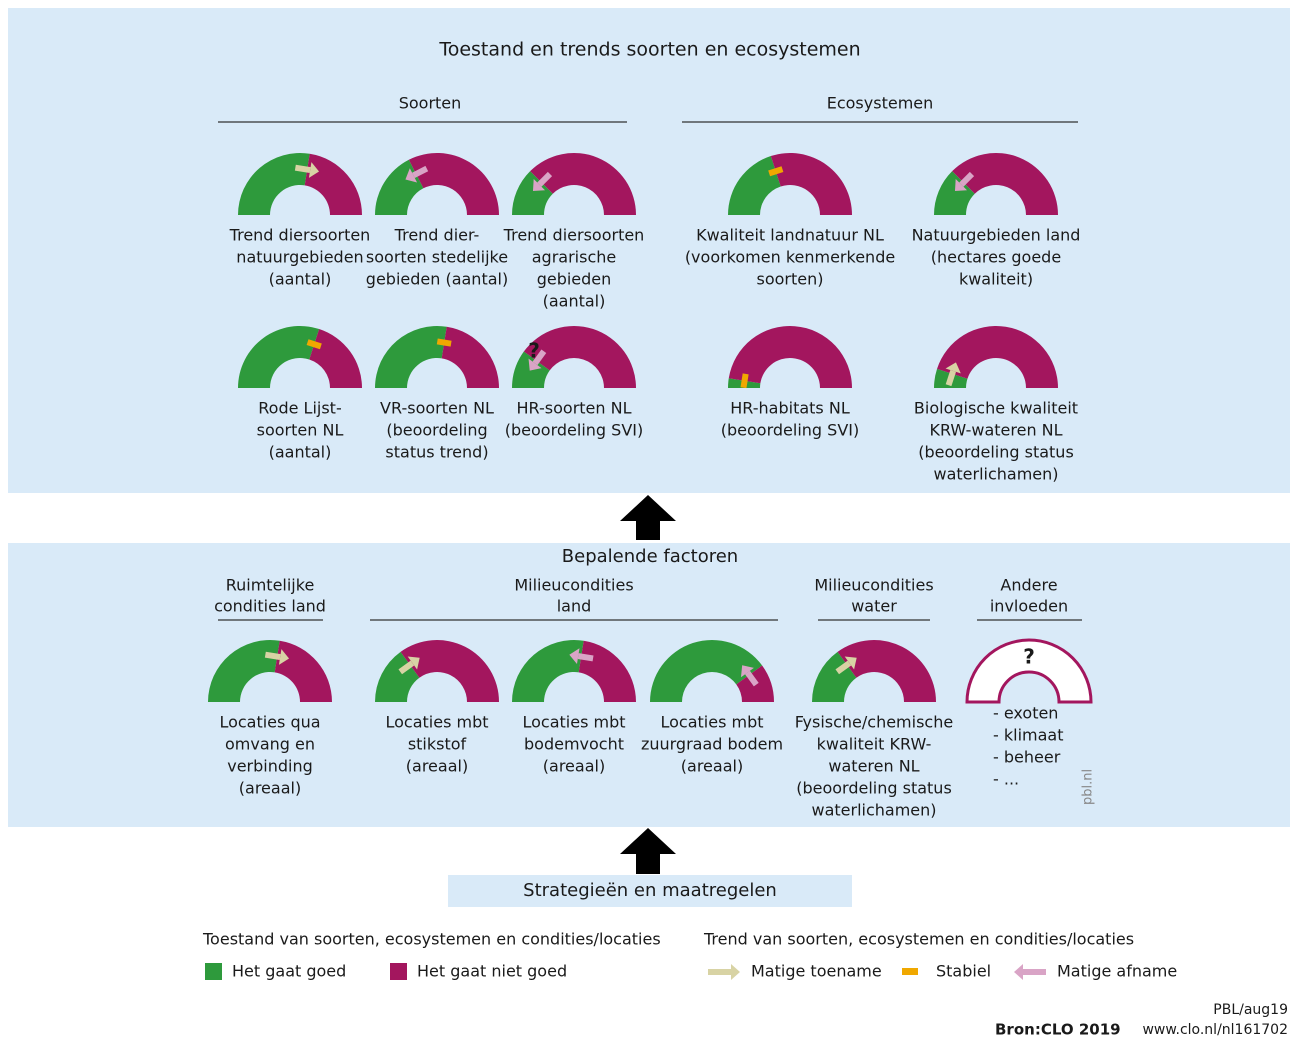 The height and width of the screenshot is (1044, 1290). I want to click on gauge-label: Kwaliteit landnatuur NL, so click(790, 235).